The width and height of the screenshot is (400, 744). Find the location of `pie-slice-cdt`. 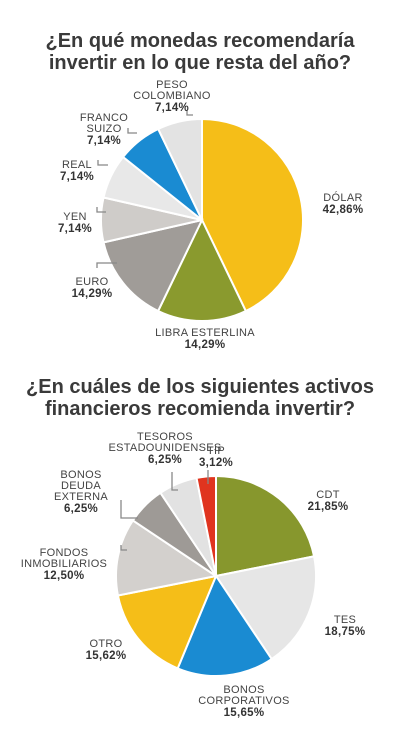

pie-slice-cdt is located at coordinates (265, 526).